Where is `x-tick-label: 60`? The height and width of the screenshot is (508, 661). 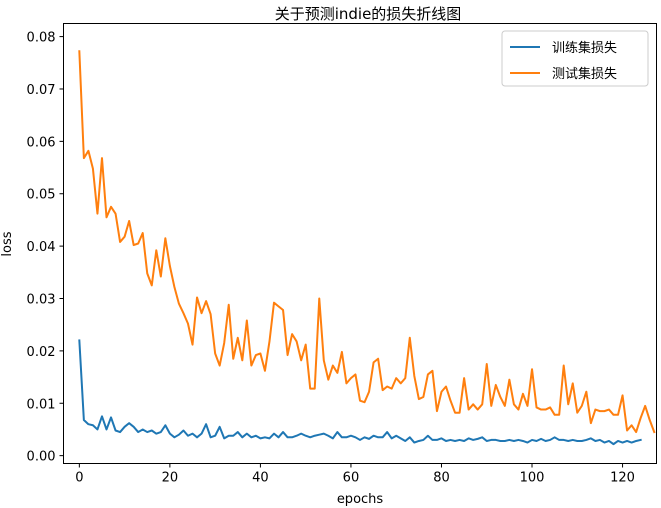
x-tick-label: 60 is located at coordinates (351, 478).